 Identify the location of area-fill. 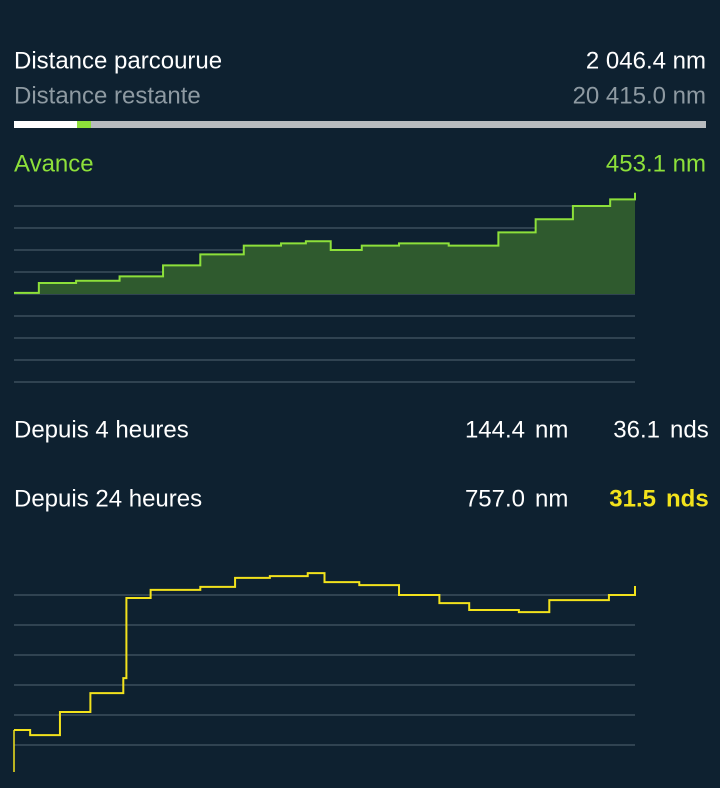
(324, 243).